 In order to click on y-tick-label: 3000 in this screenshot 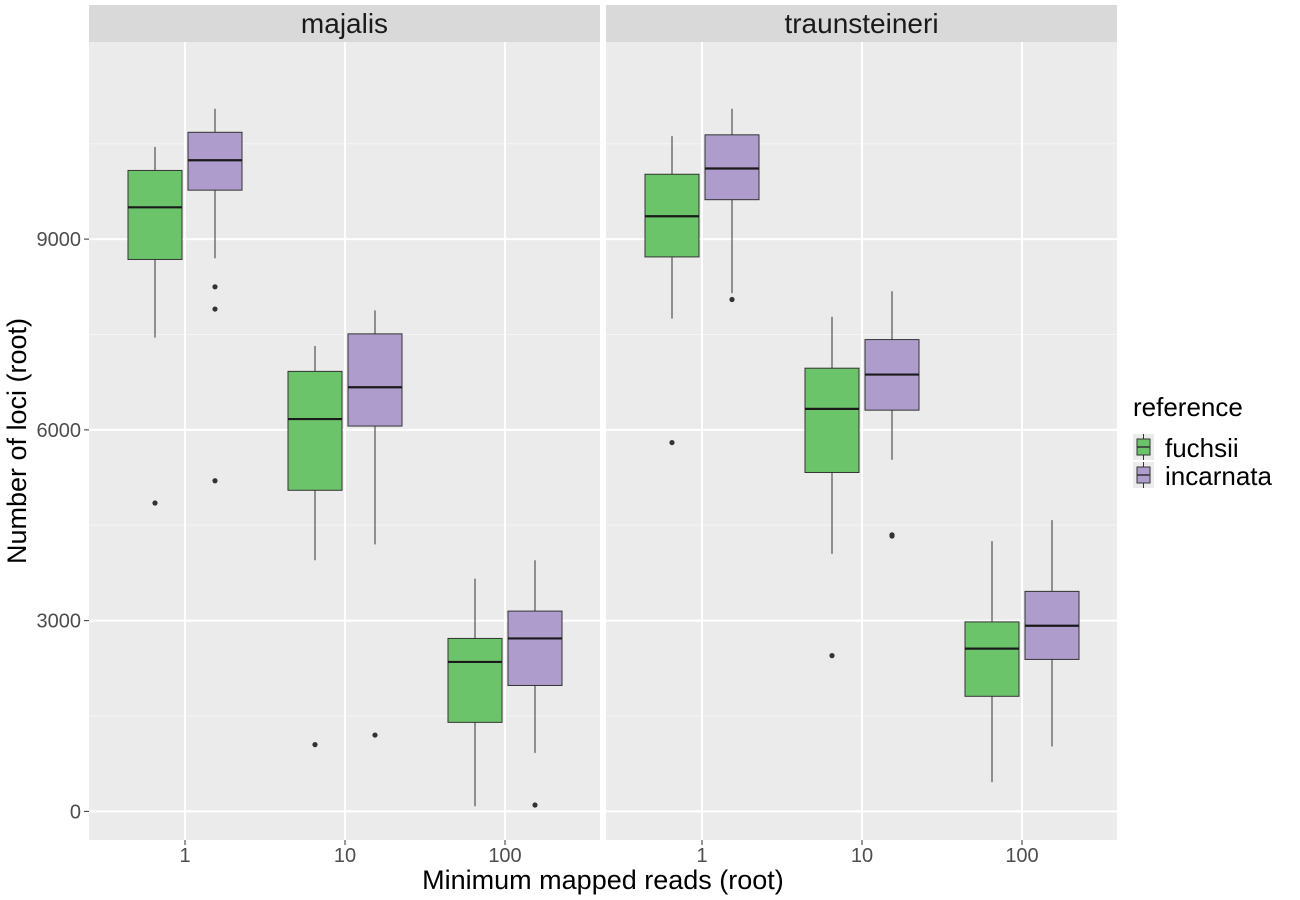, I will do `click(59, 622)`.